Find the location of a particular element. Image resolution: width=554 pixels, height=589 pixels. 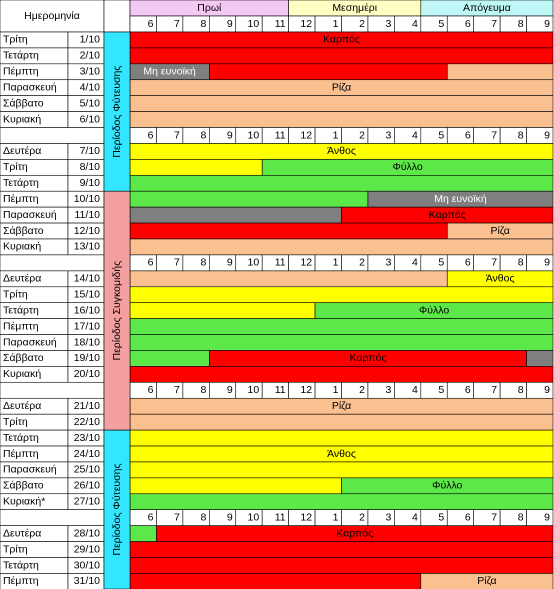

date: 26/10 is located at coordinates (87, 486).